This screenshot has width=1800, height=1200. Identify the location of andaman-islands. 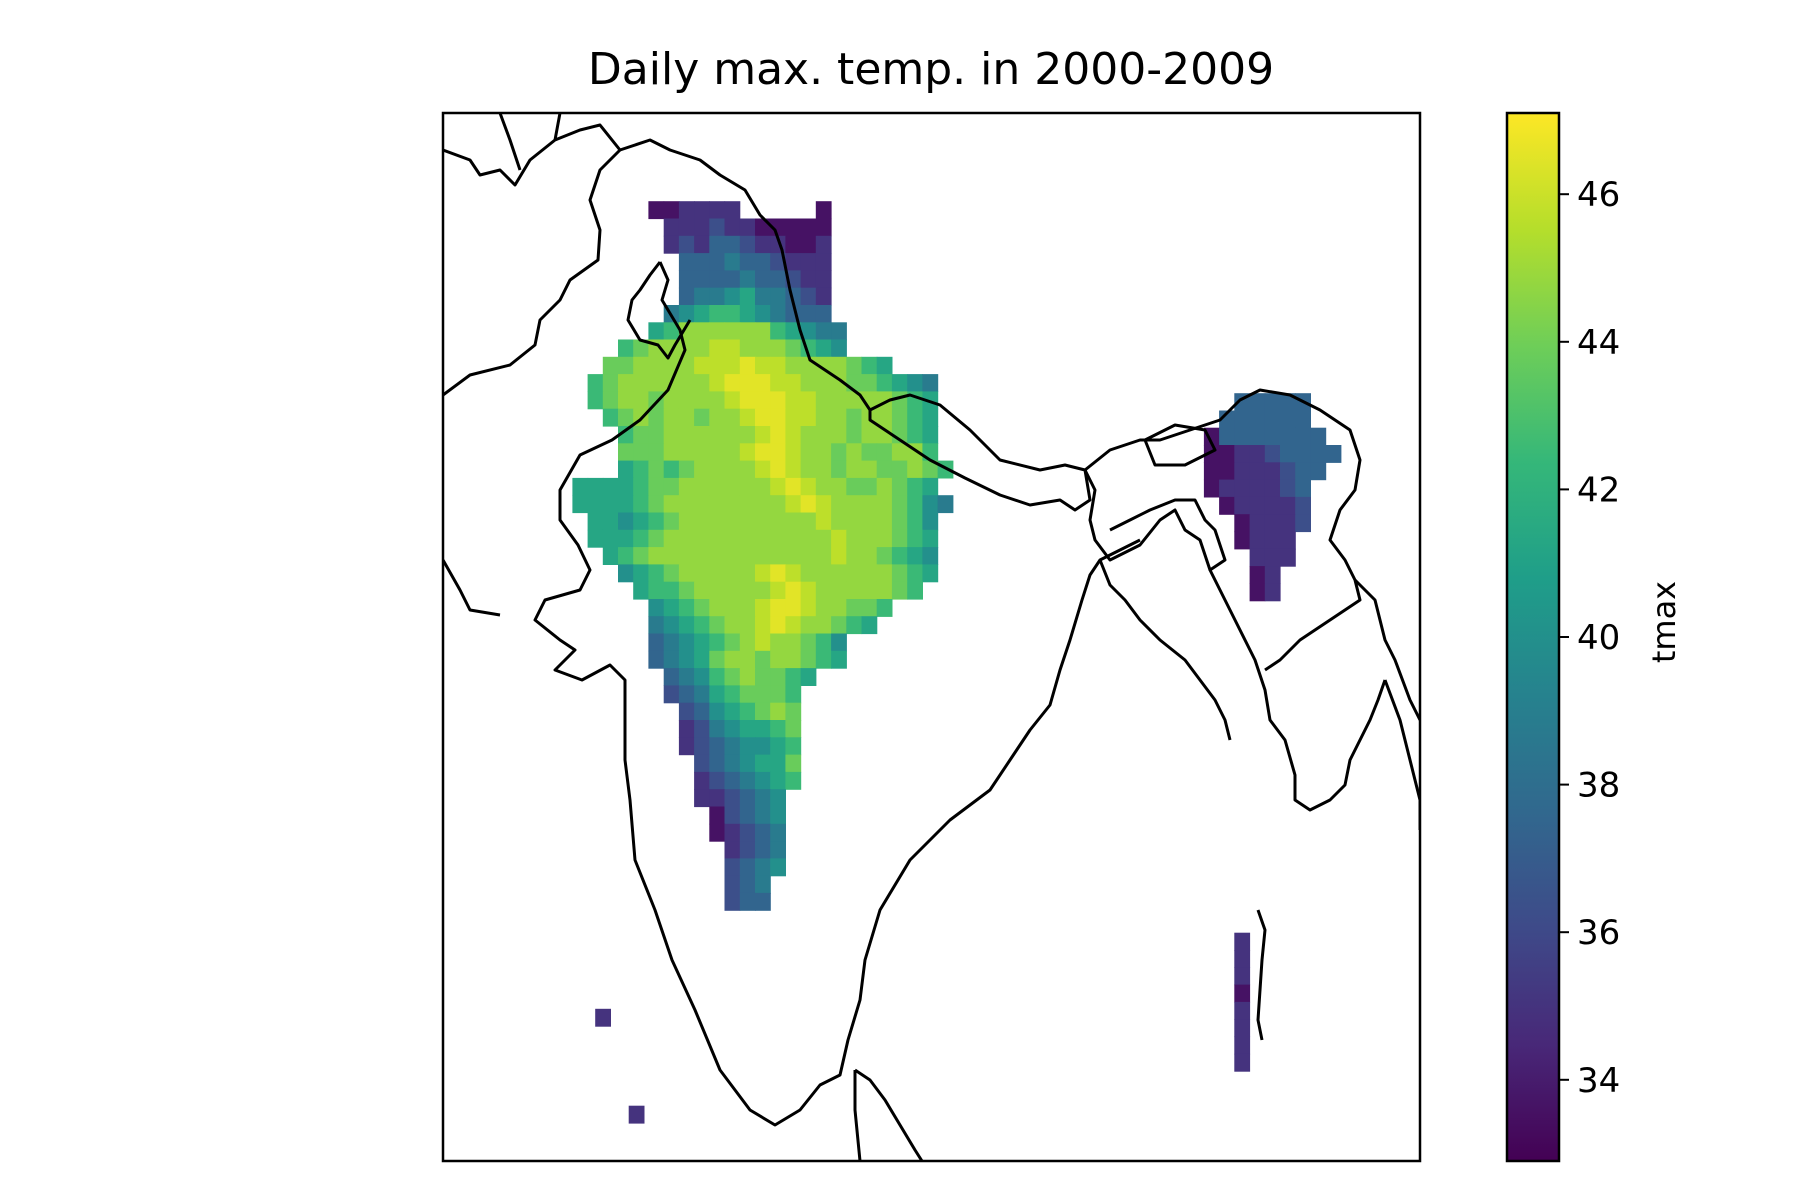
(1261, 975).